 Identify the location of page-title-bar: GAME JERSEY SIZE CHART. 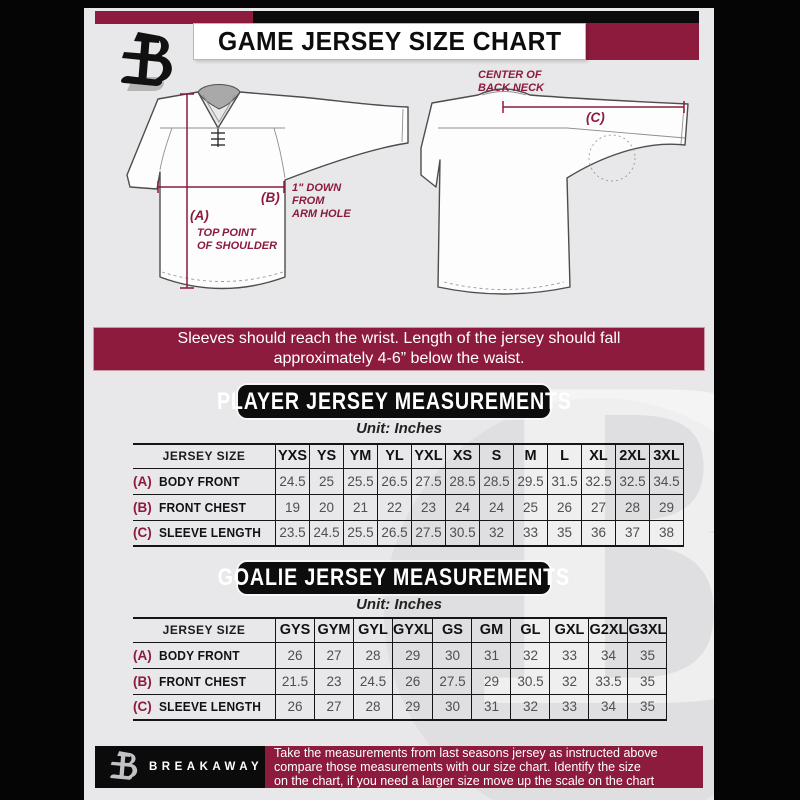
(389, 41).